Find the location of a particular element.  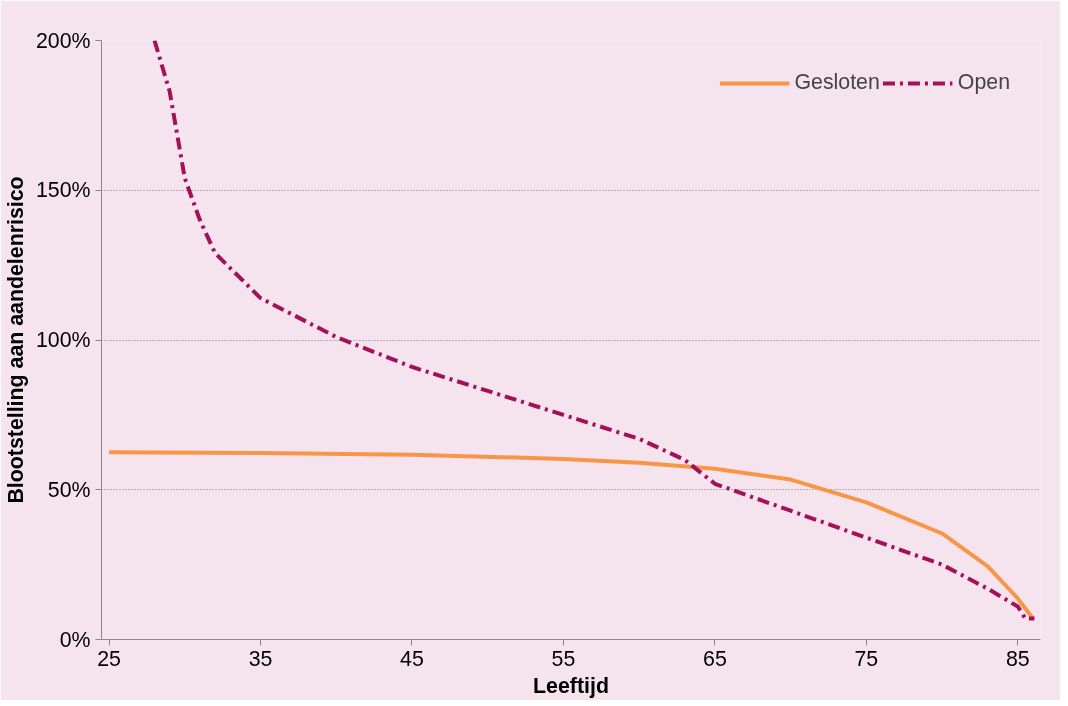

x-tick-label: 85 is located at coordinates (1017, 658).